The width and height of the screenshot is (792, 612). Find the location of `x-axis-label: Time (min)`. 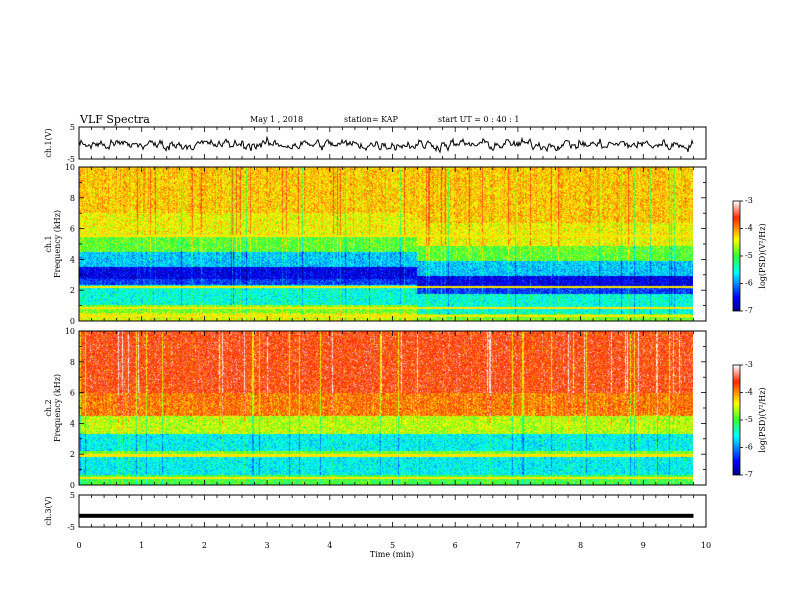

x-axis-label: Time (min) is located at coordinates (392, 554).